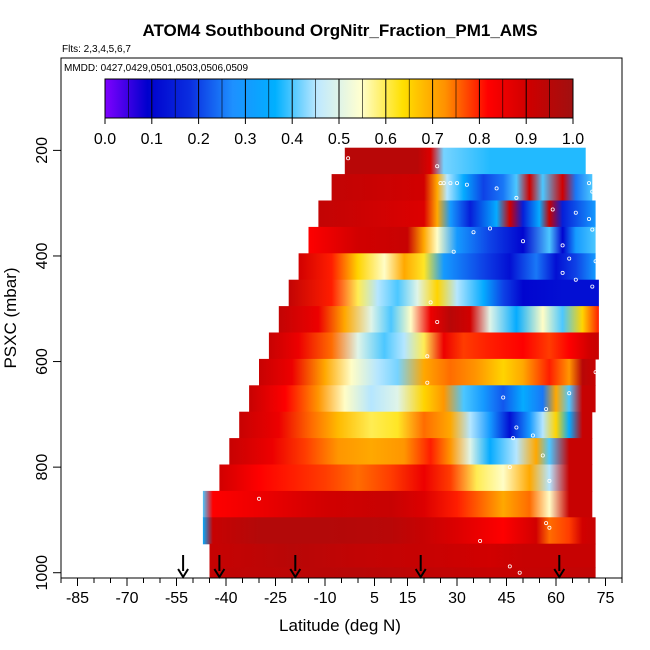 This screenshot has height=650, width=650. What do you see at coordinates (42, 467) in the screenshot?
I see `y-tick-label: 800` at bounding box center [42, 467].